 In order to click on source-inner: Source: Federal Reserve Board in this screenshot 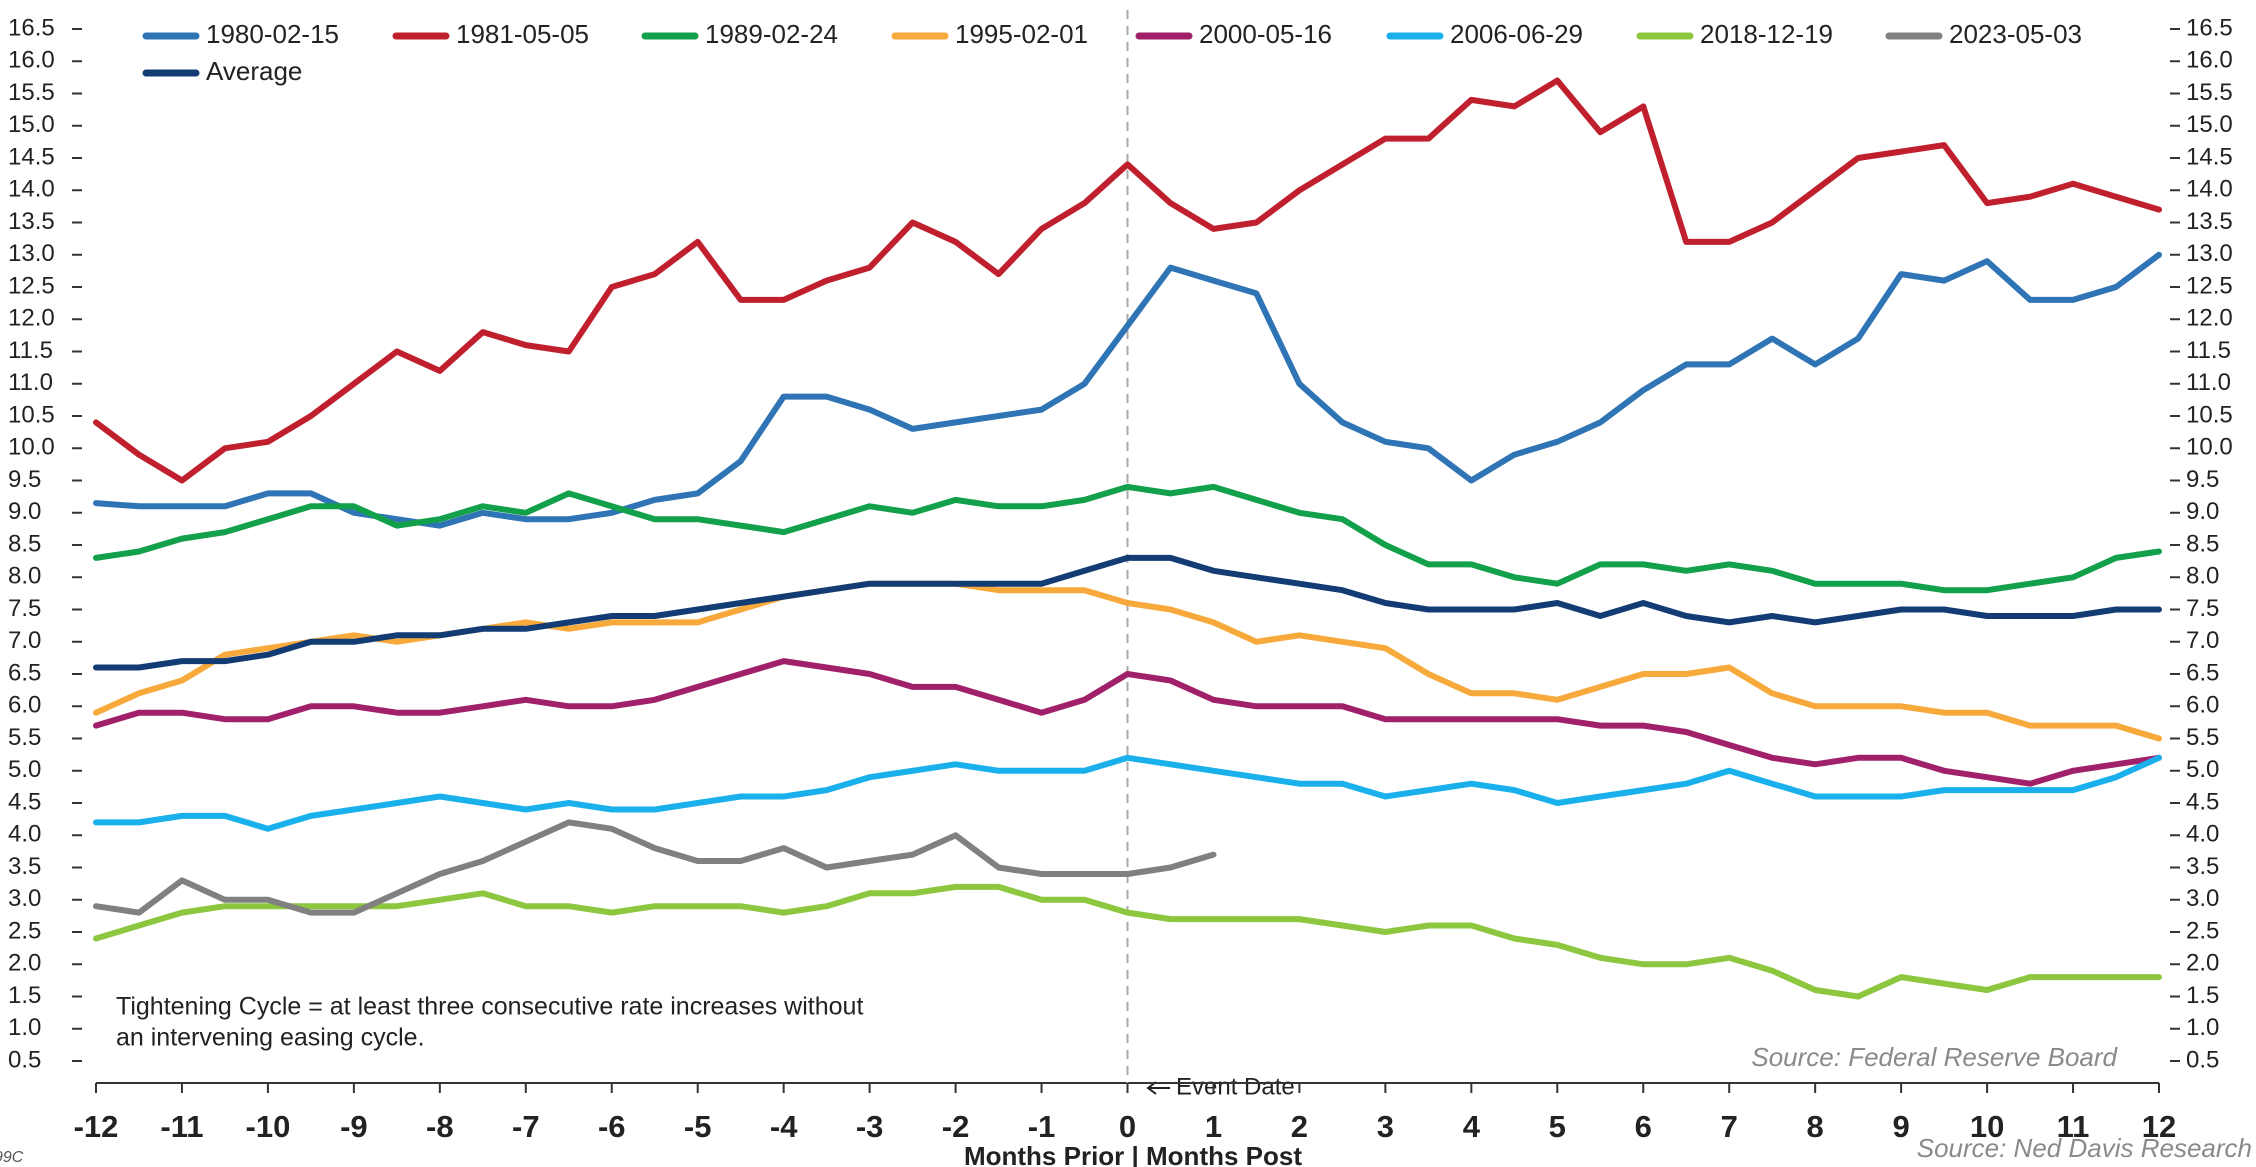, I will do `click(1934, 1057)`.